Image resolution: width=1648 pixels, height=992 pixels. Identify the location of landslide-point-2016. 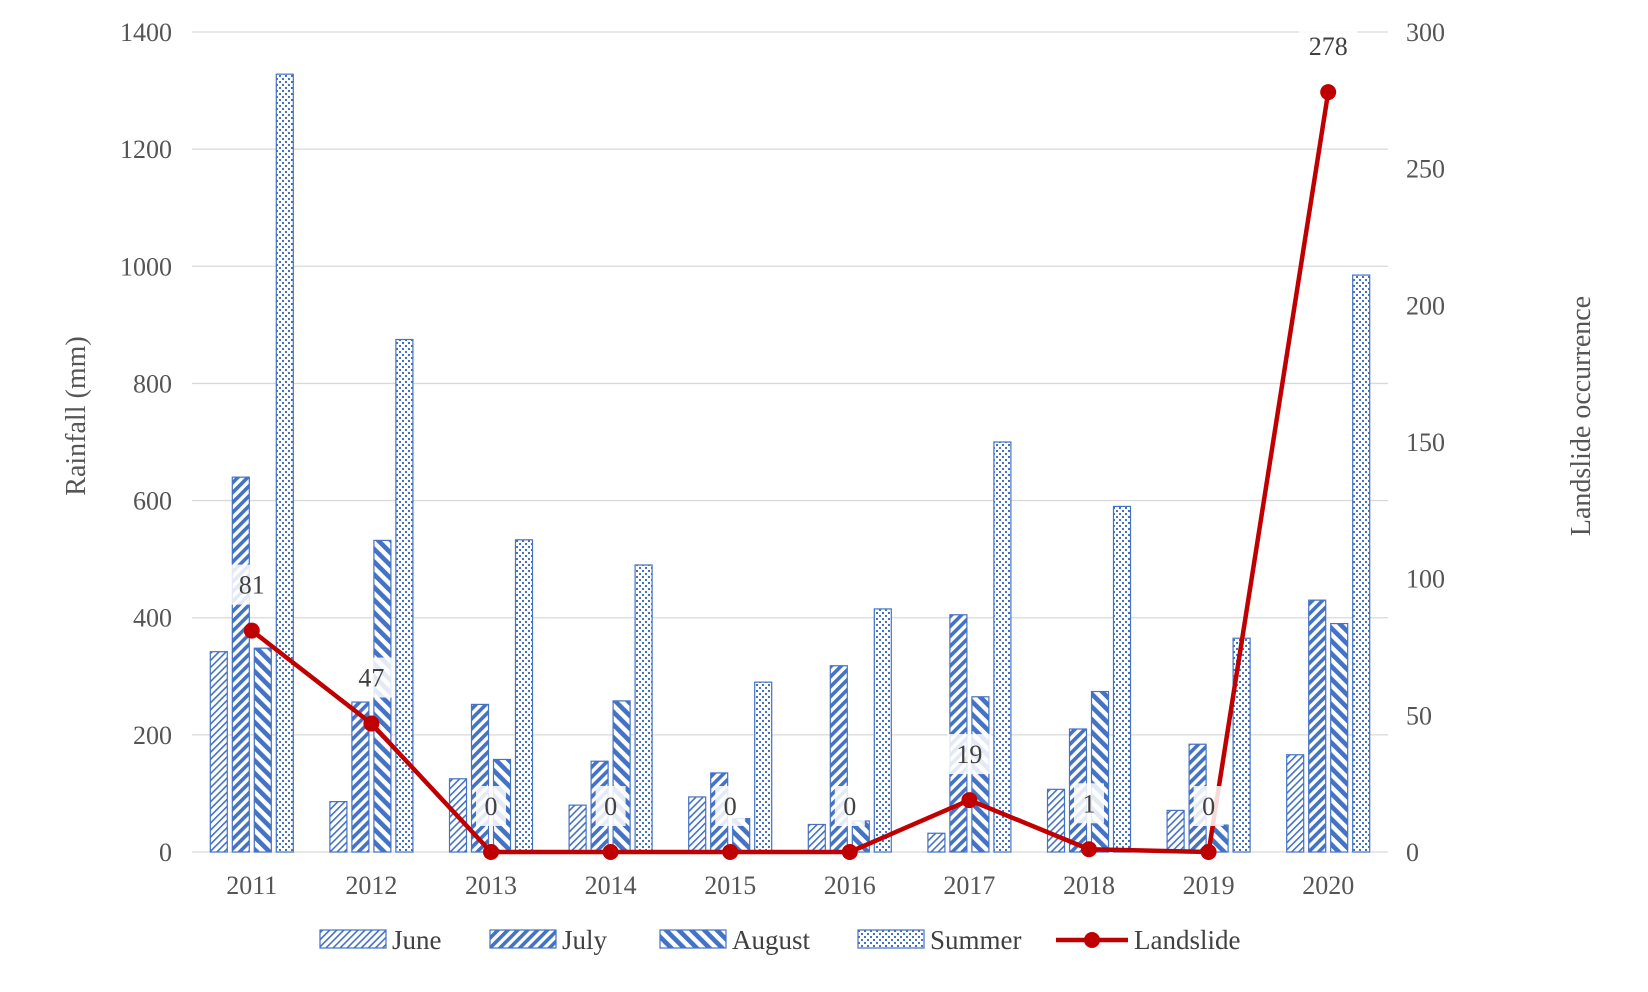
(849, 852).